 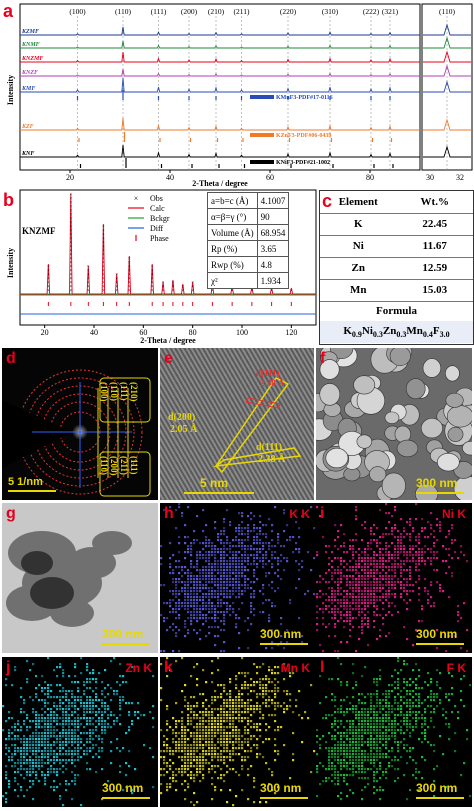 I want to click on tem-agglomerate, so click(x=69, y=579).